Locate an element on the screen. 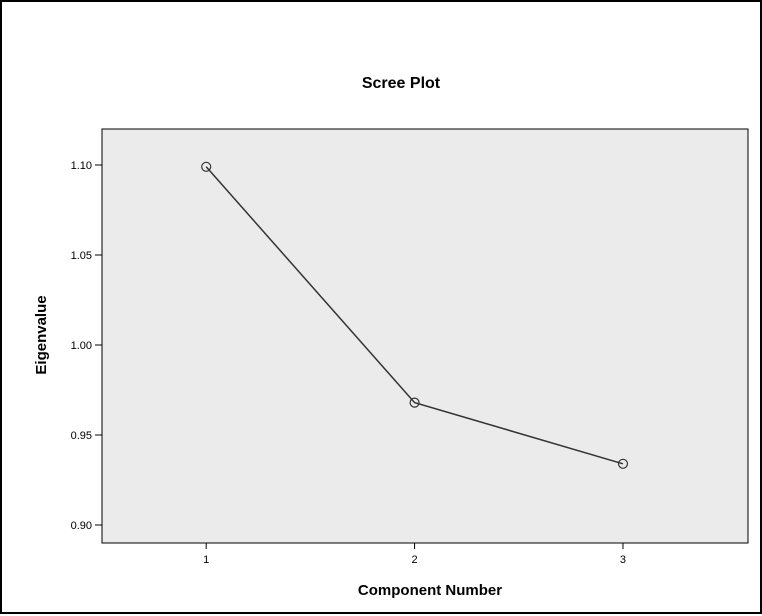 The image size is (762, 616). x-tick-label: 3 is located at coordinates (623, 560).